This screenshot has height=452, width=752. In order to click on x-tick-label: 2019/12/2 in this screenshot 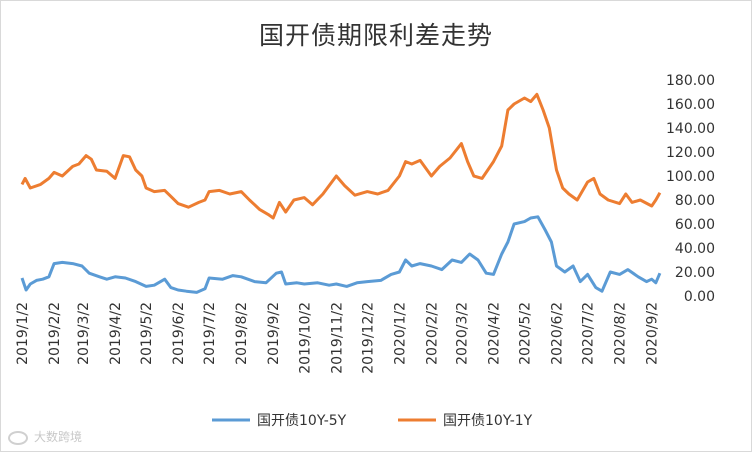, I will do `click(368, 338)`.